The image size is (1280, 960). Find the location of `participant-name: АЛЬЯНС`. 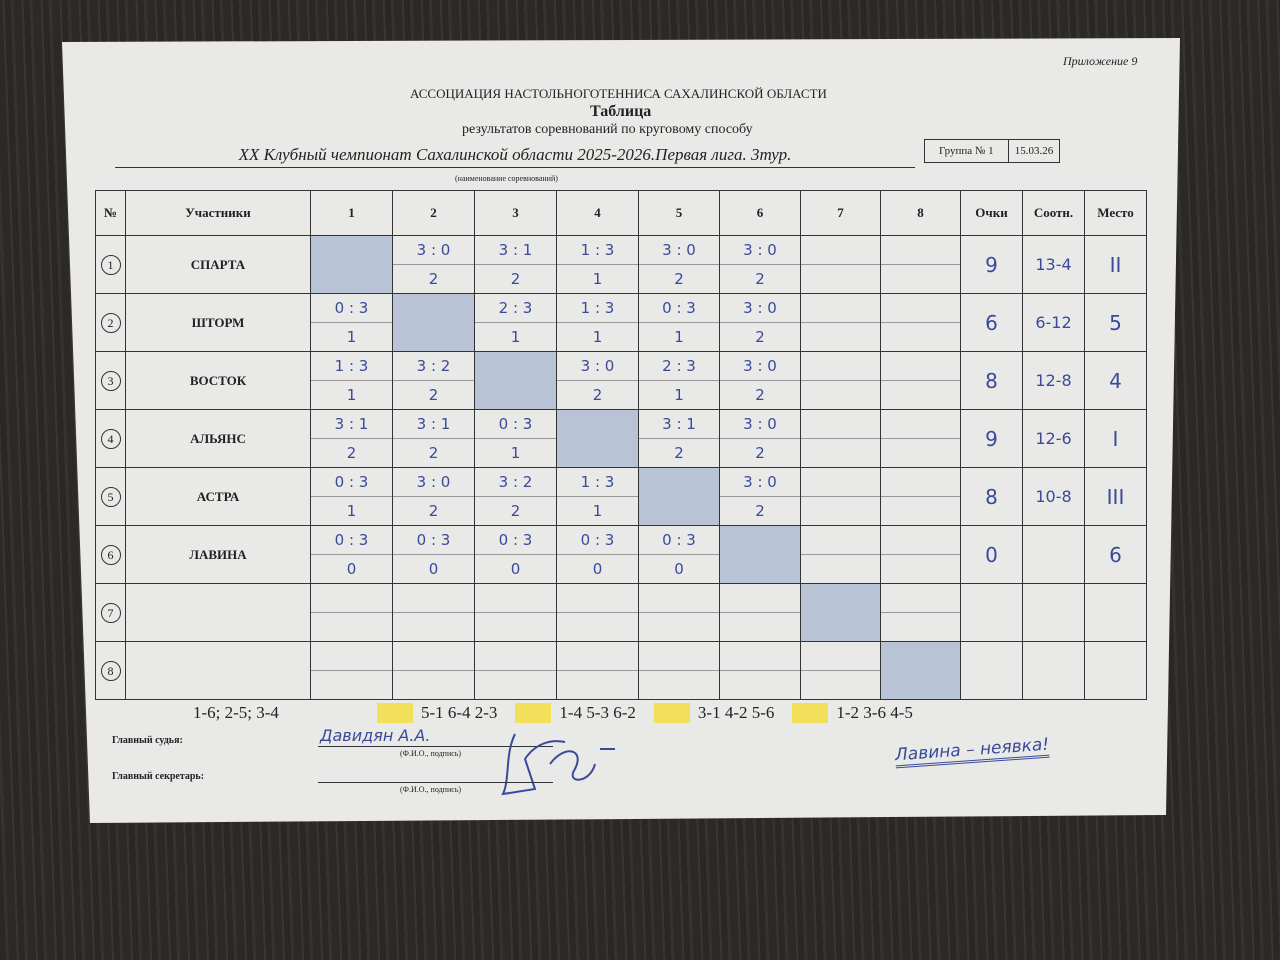

participant-name: АЛЬЯНС is located at coordinates (218, 438).